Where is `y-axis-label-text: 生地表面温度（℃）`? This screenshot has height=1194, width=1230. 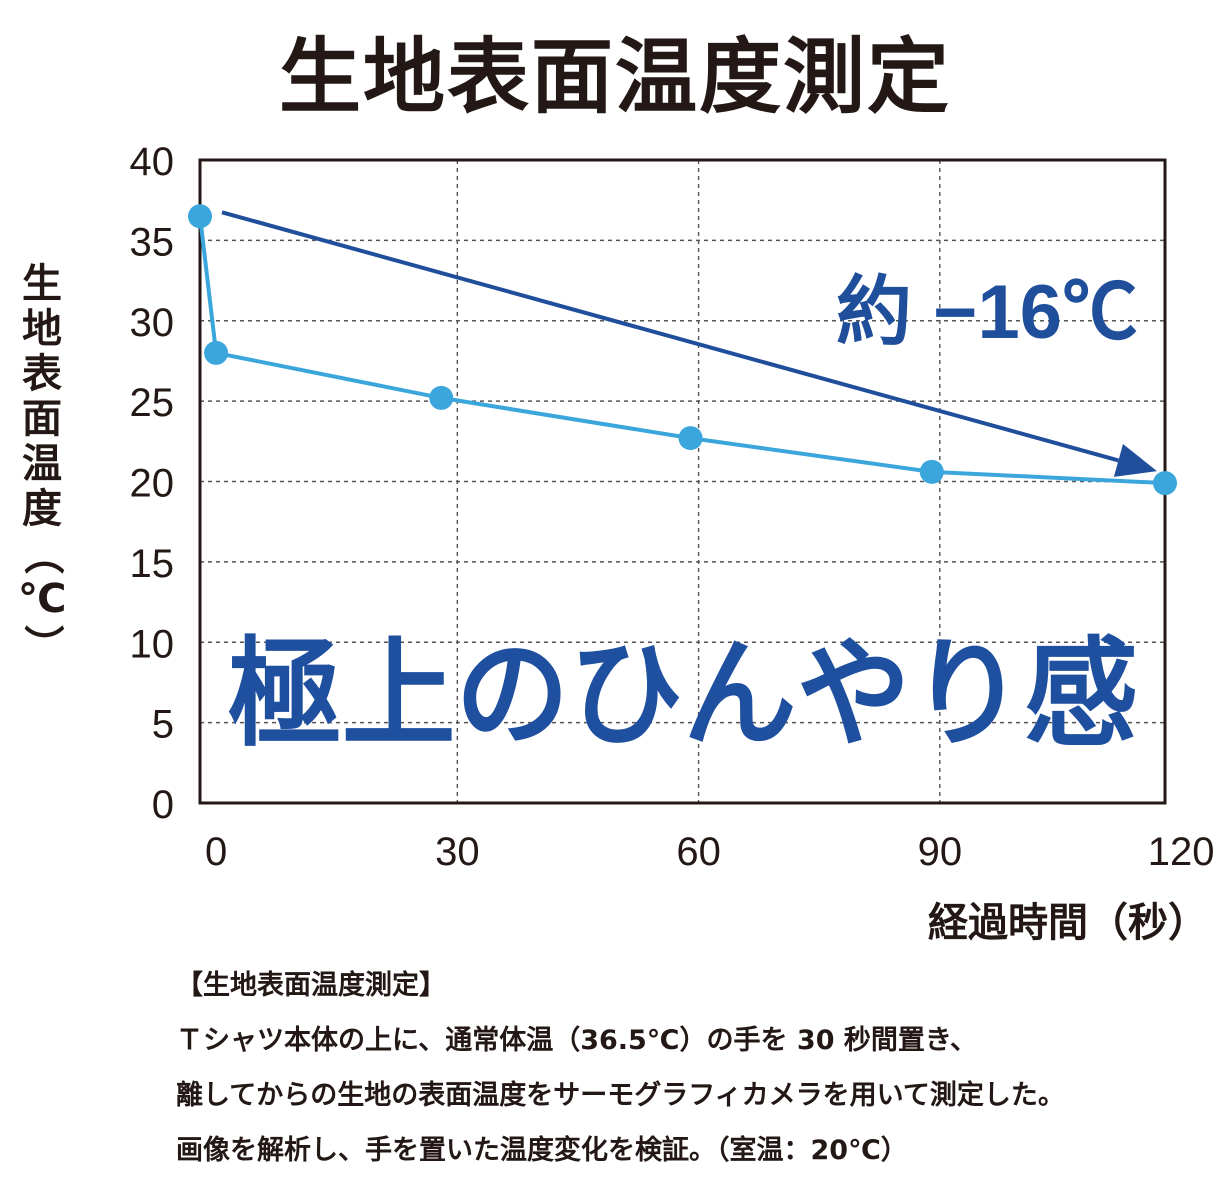 y-axis-label-text: 生地表面温度（℃） is located at coordinates (42, 464).